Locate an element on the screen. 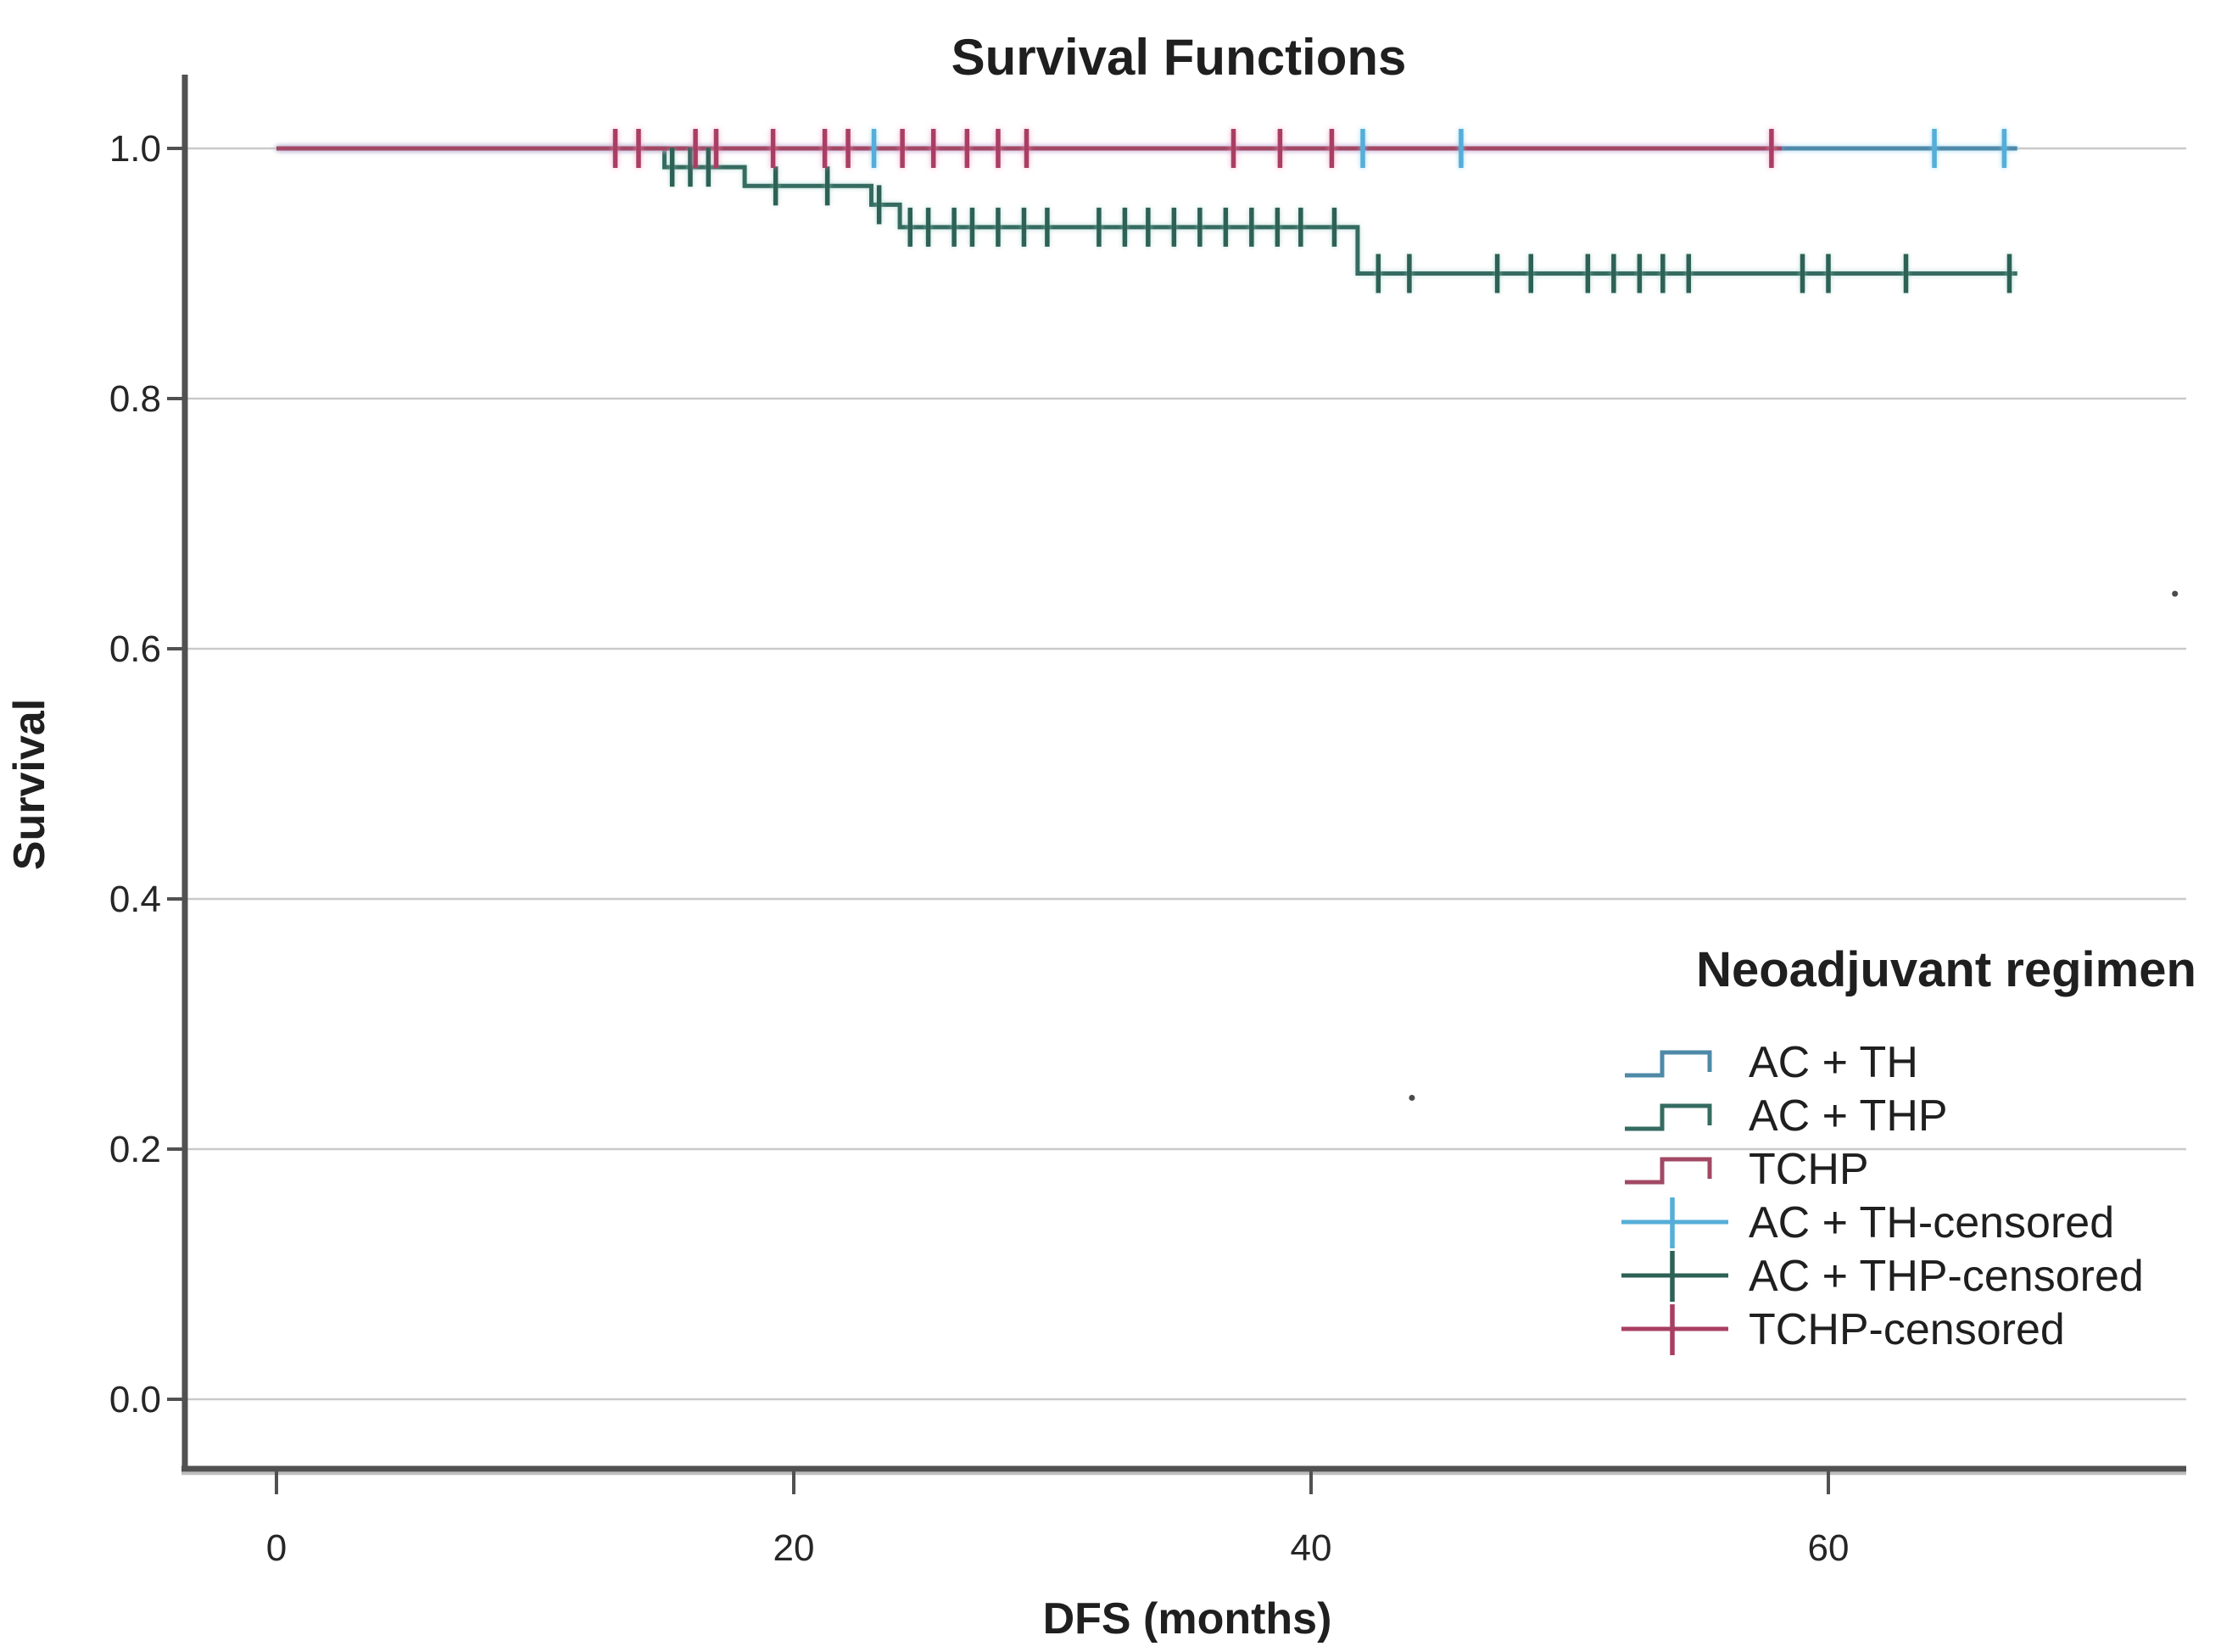  x-tick-label: 20 is located at coordinates (794, 1548).